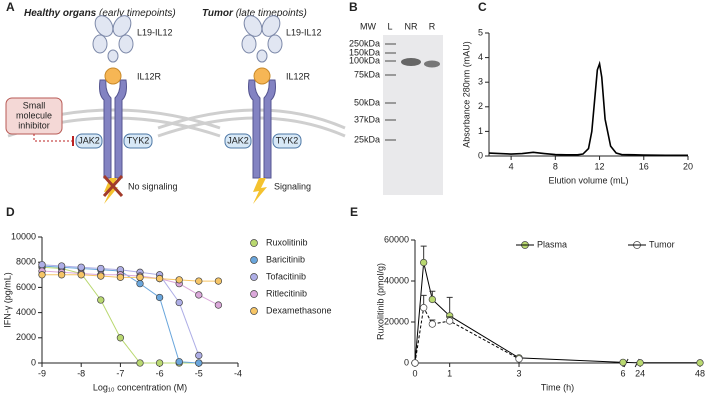 The height and width of the screenshot is (405, 705). I want to click on x-tick-label: 8, so click(555, 166).